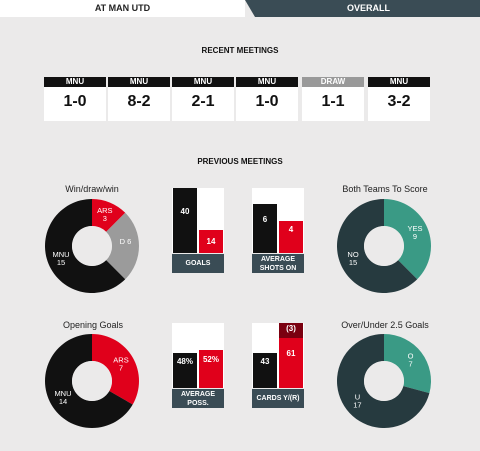 This screenshot has width=480, height=451. What do you see at coordinates (291, 229) in the screenshot?
I see `card-shots-bar-label: 4` at bounding box center [291, 229].